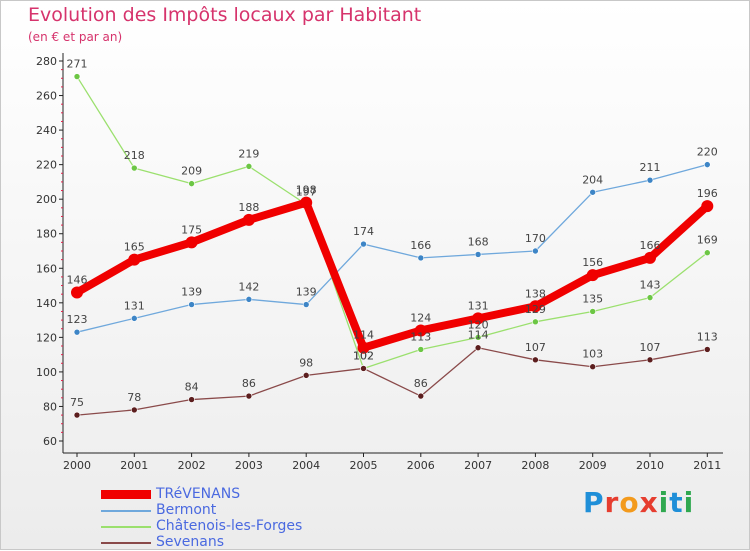 This screenshot has width=750, height=551. Describe the element at coordinates (46, 165) in the screenshot. I see `y-tick-label: 220` at that location.